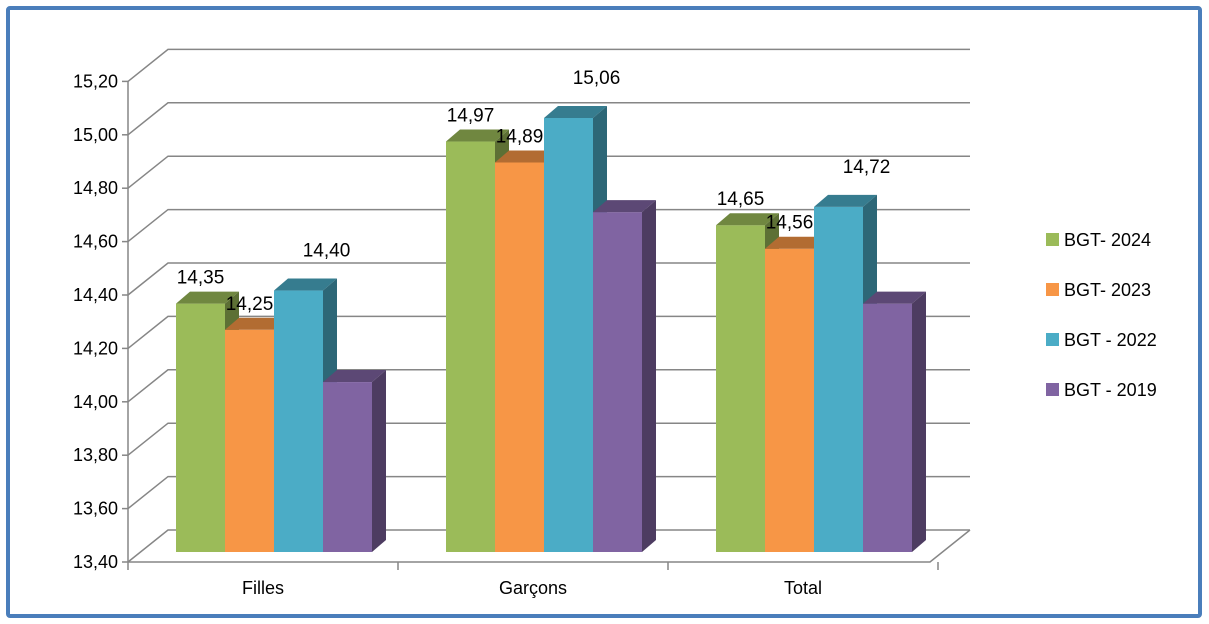 The image size is (1209, 624). I want to click on y-tick-label: 14,60, so click(95, 242).